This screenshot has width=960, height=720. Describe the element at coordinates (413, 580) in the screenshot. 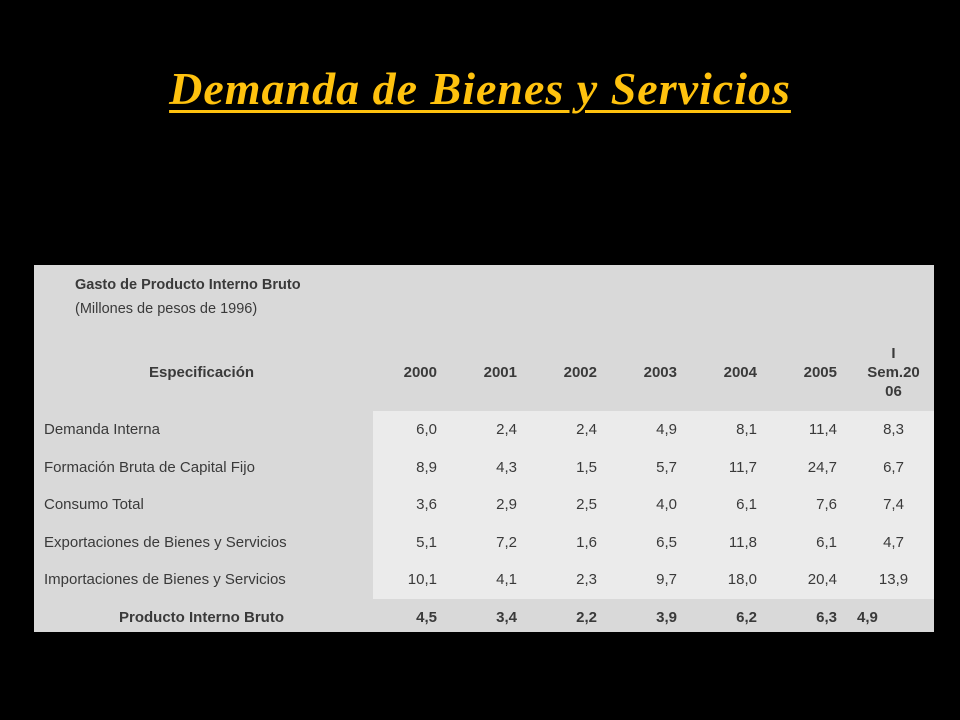

I see `cell: 10,1` at that location.